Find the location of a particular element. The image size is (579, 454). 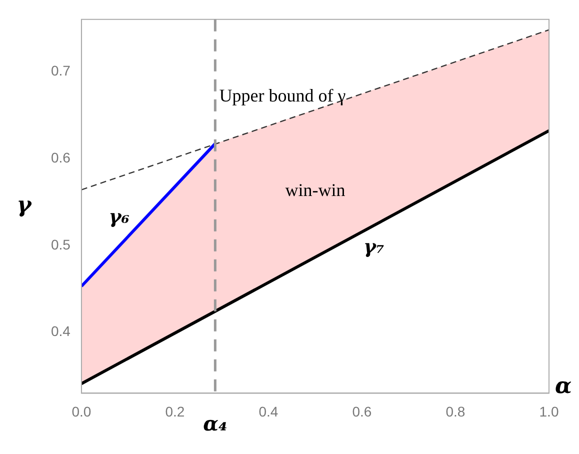

y-tick-label: 0.6 is located at coordinates (60, 157).